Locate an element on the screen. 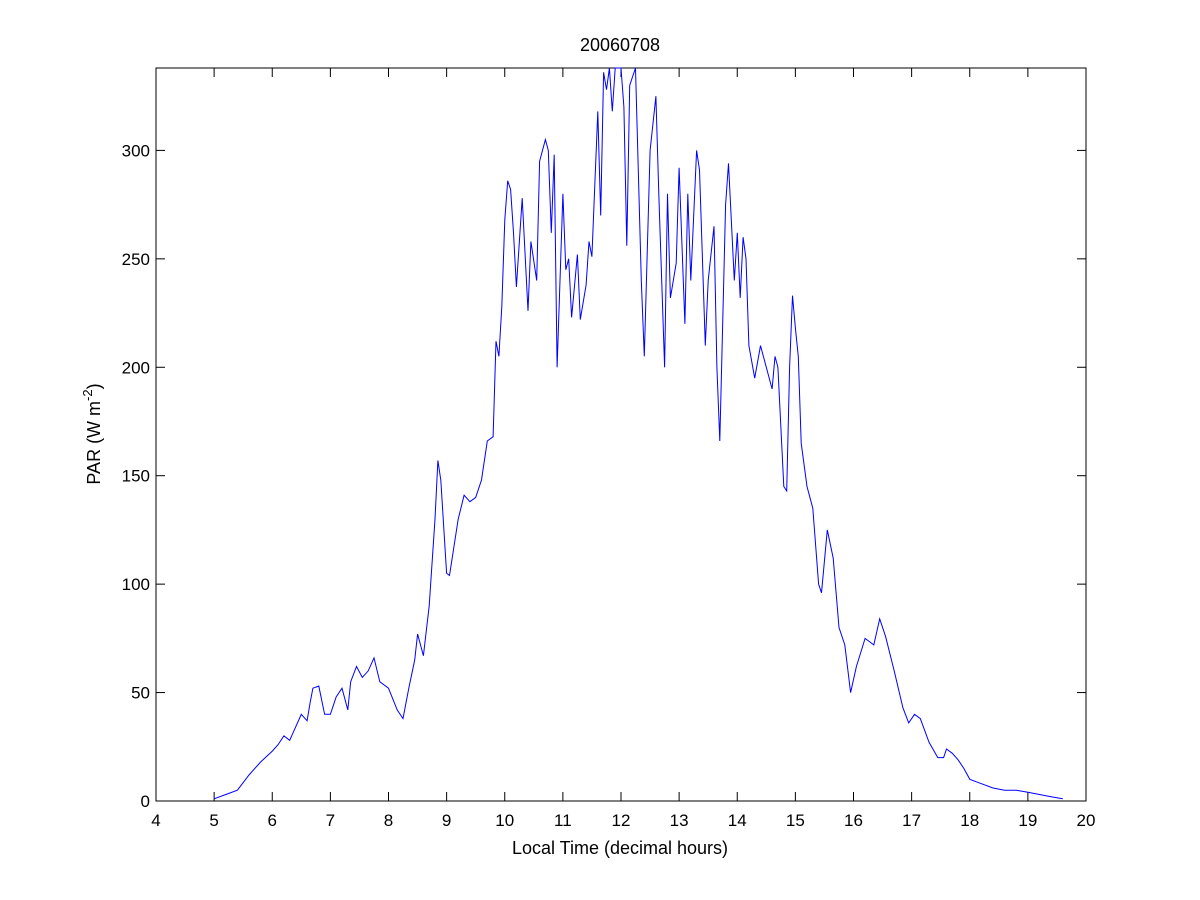  x-tick-label: 17 is located at coordinates (911, 820).